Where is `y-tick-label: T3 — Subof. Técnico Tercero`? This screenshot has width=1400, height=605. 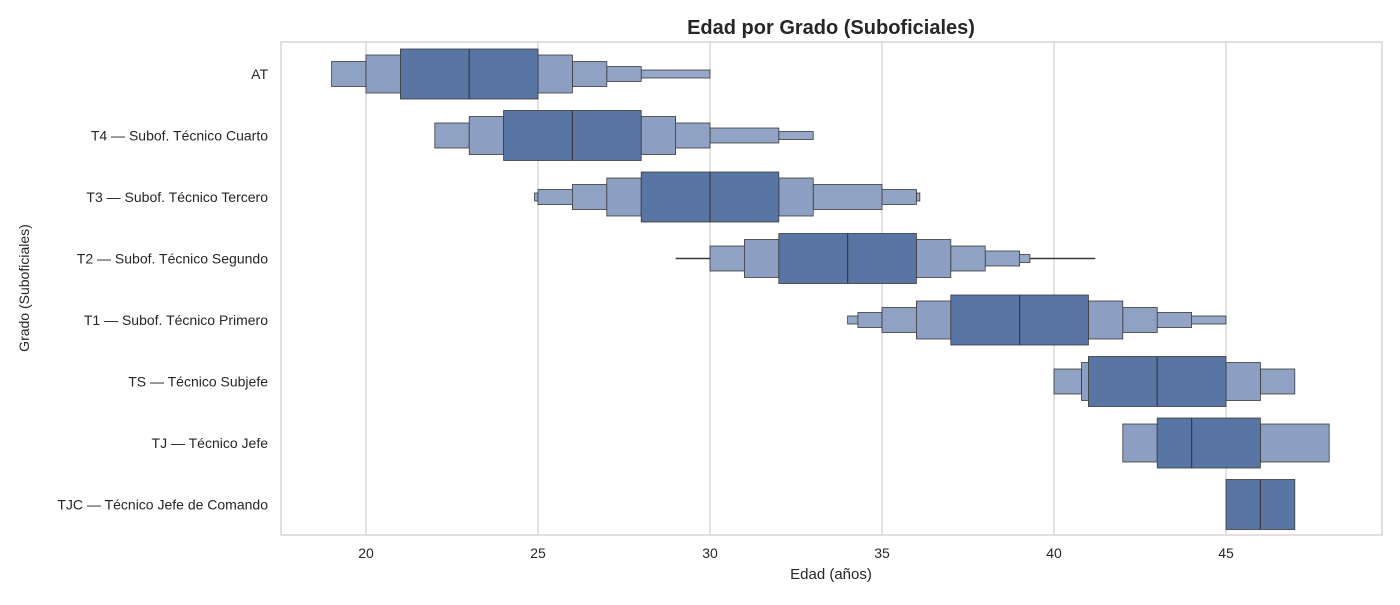
y-tick-label: T3 — Subof. Técnico Tercero is located at coordinates (177, 197).